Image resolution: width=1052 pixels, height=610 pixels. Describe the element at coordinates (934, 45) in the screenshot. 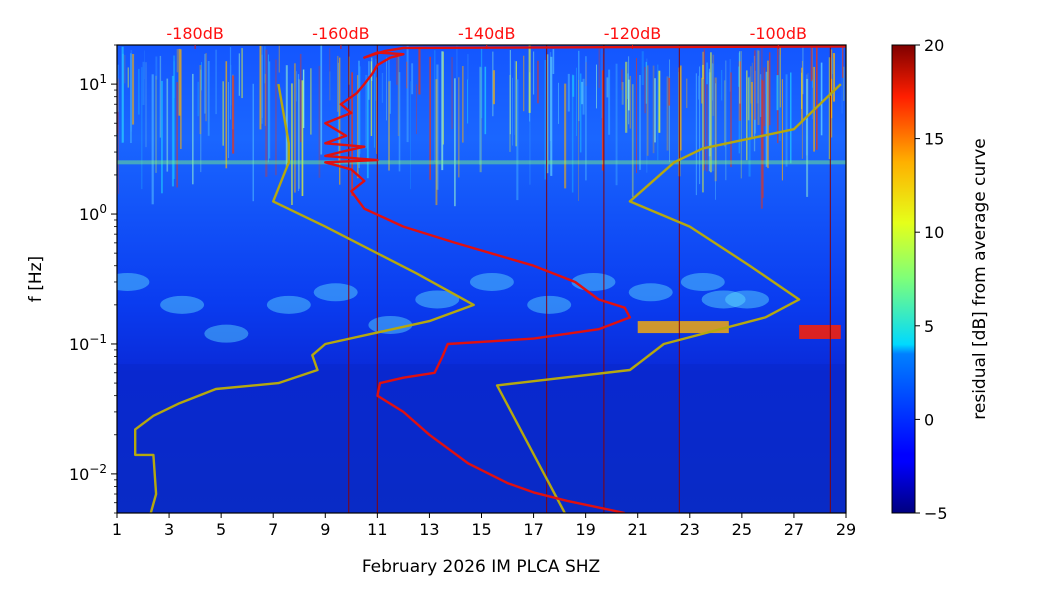

I see `colorbar-tick-label: 20` at that location.